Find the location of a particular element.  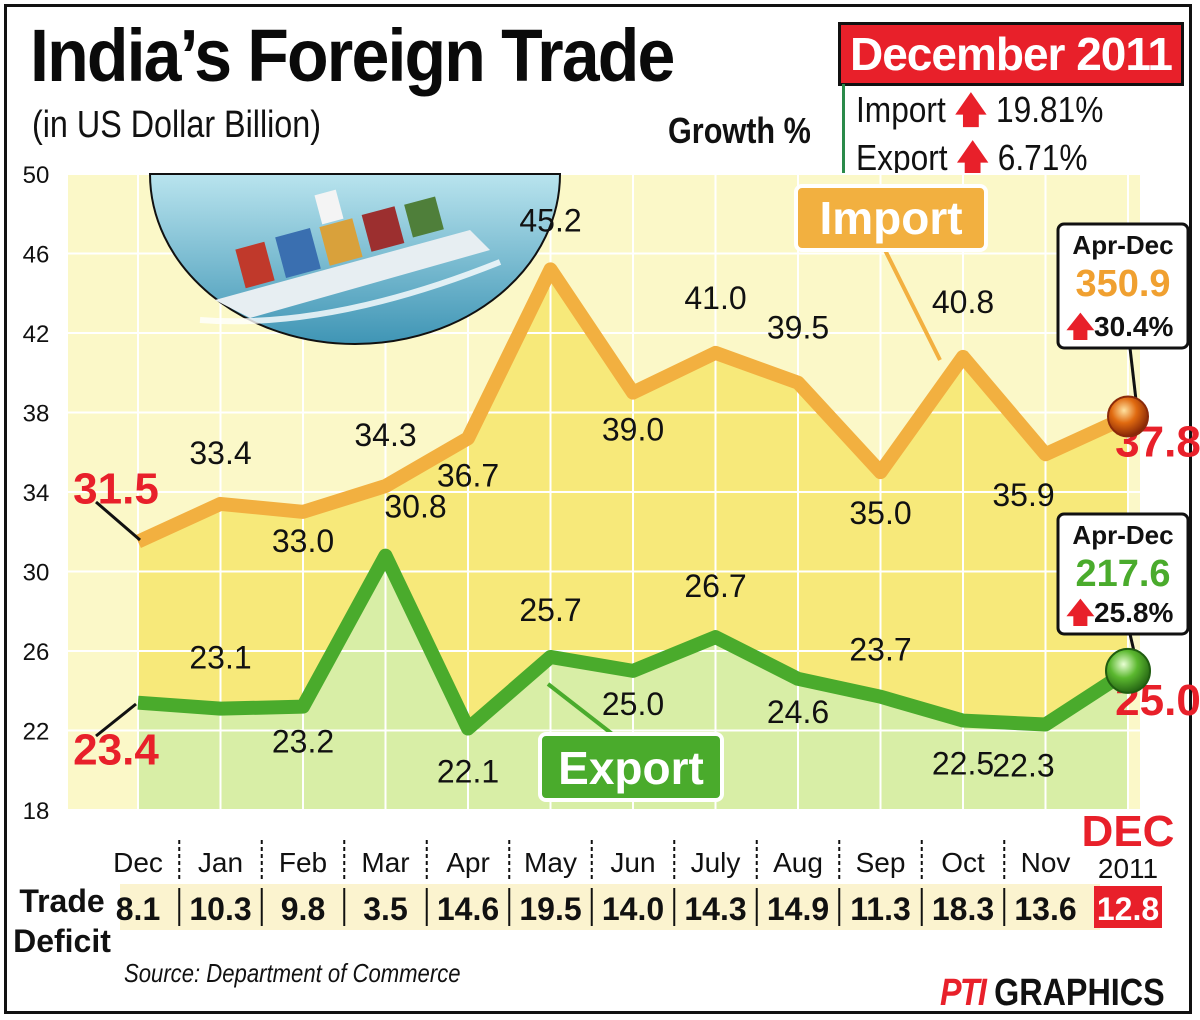

import-callout: Apr-Dec 350.9 🡅 30.4% is located at coordinates (1123, 311).